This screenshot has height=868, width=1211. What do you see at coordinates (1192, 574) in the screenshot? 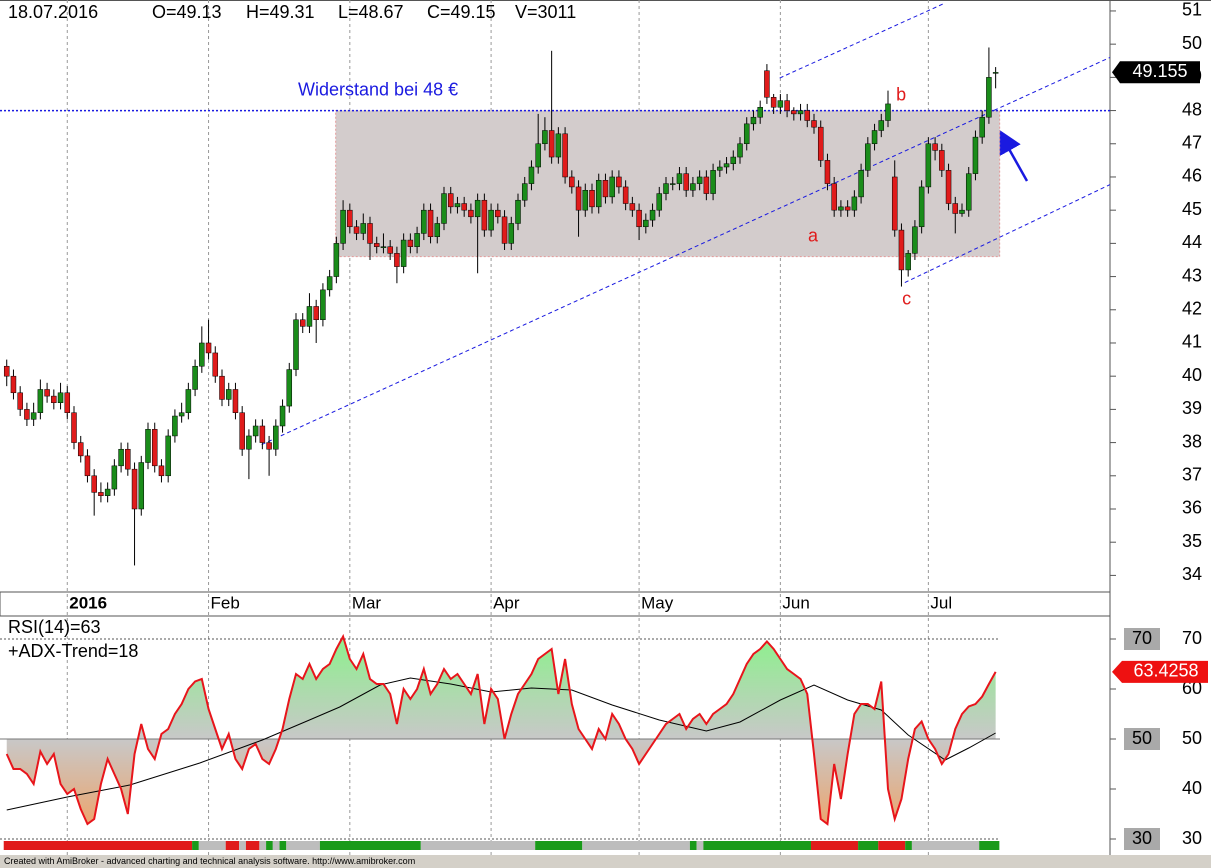
I see `y-tick-label: 34` at bounding box center [1192, 574].